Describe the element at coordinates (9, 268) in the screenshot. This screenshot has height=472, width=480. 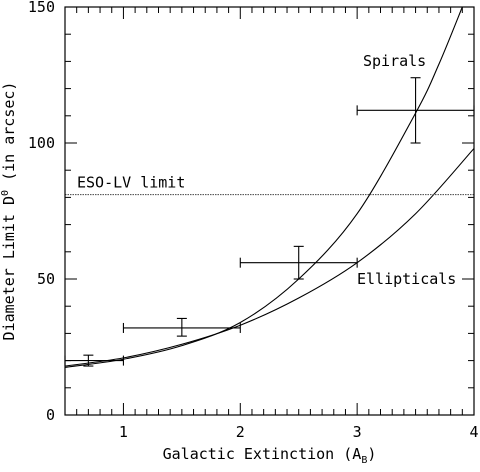
I see `y-axis-title-main: Diameter Limit D` at that location.